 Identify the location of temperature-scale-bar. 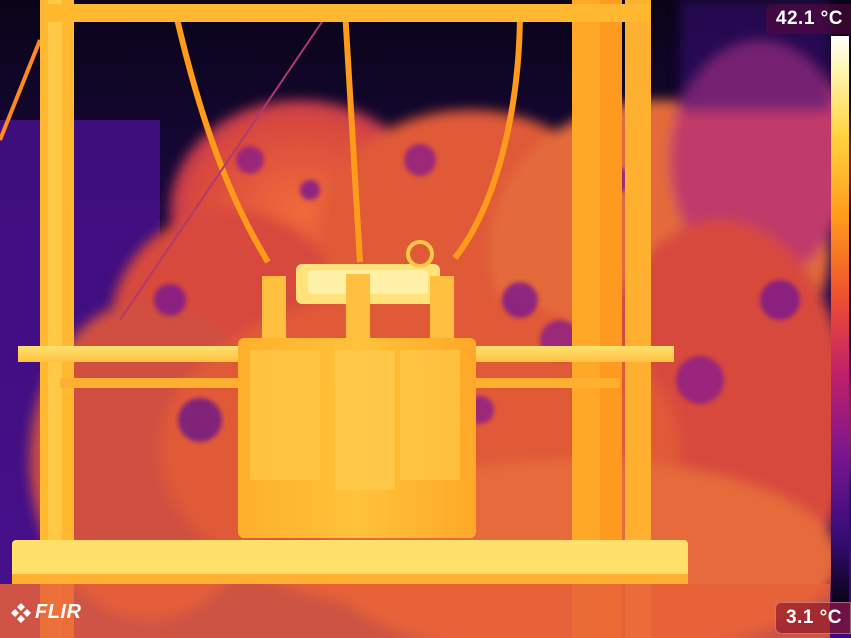
(840, 319).